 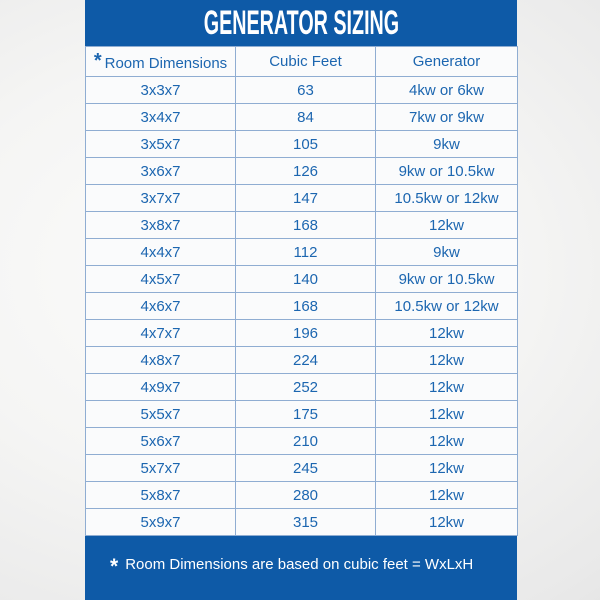 I want to click on table-row: 4x6x7 168 10.5kw or 12kw, so click(x=301, y=306).